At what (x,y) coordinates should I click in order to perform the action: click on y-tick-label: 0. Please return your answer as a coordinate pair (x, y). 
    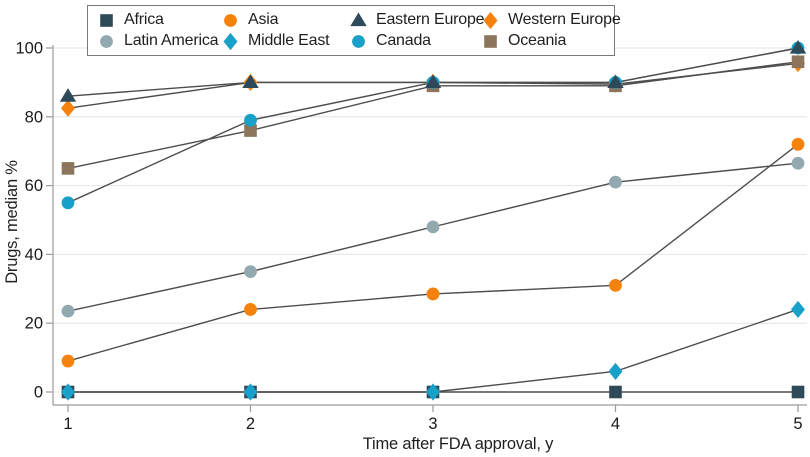
    Looking at the image, I should click on (38, 393).